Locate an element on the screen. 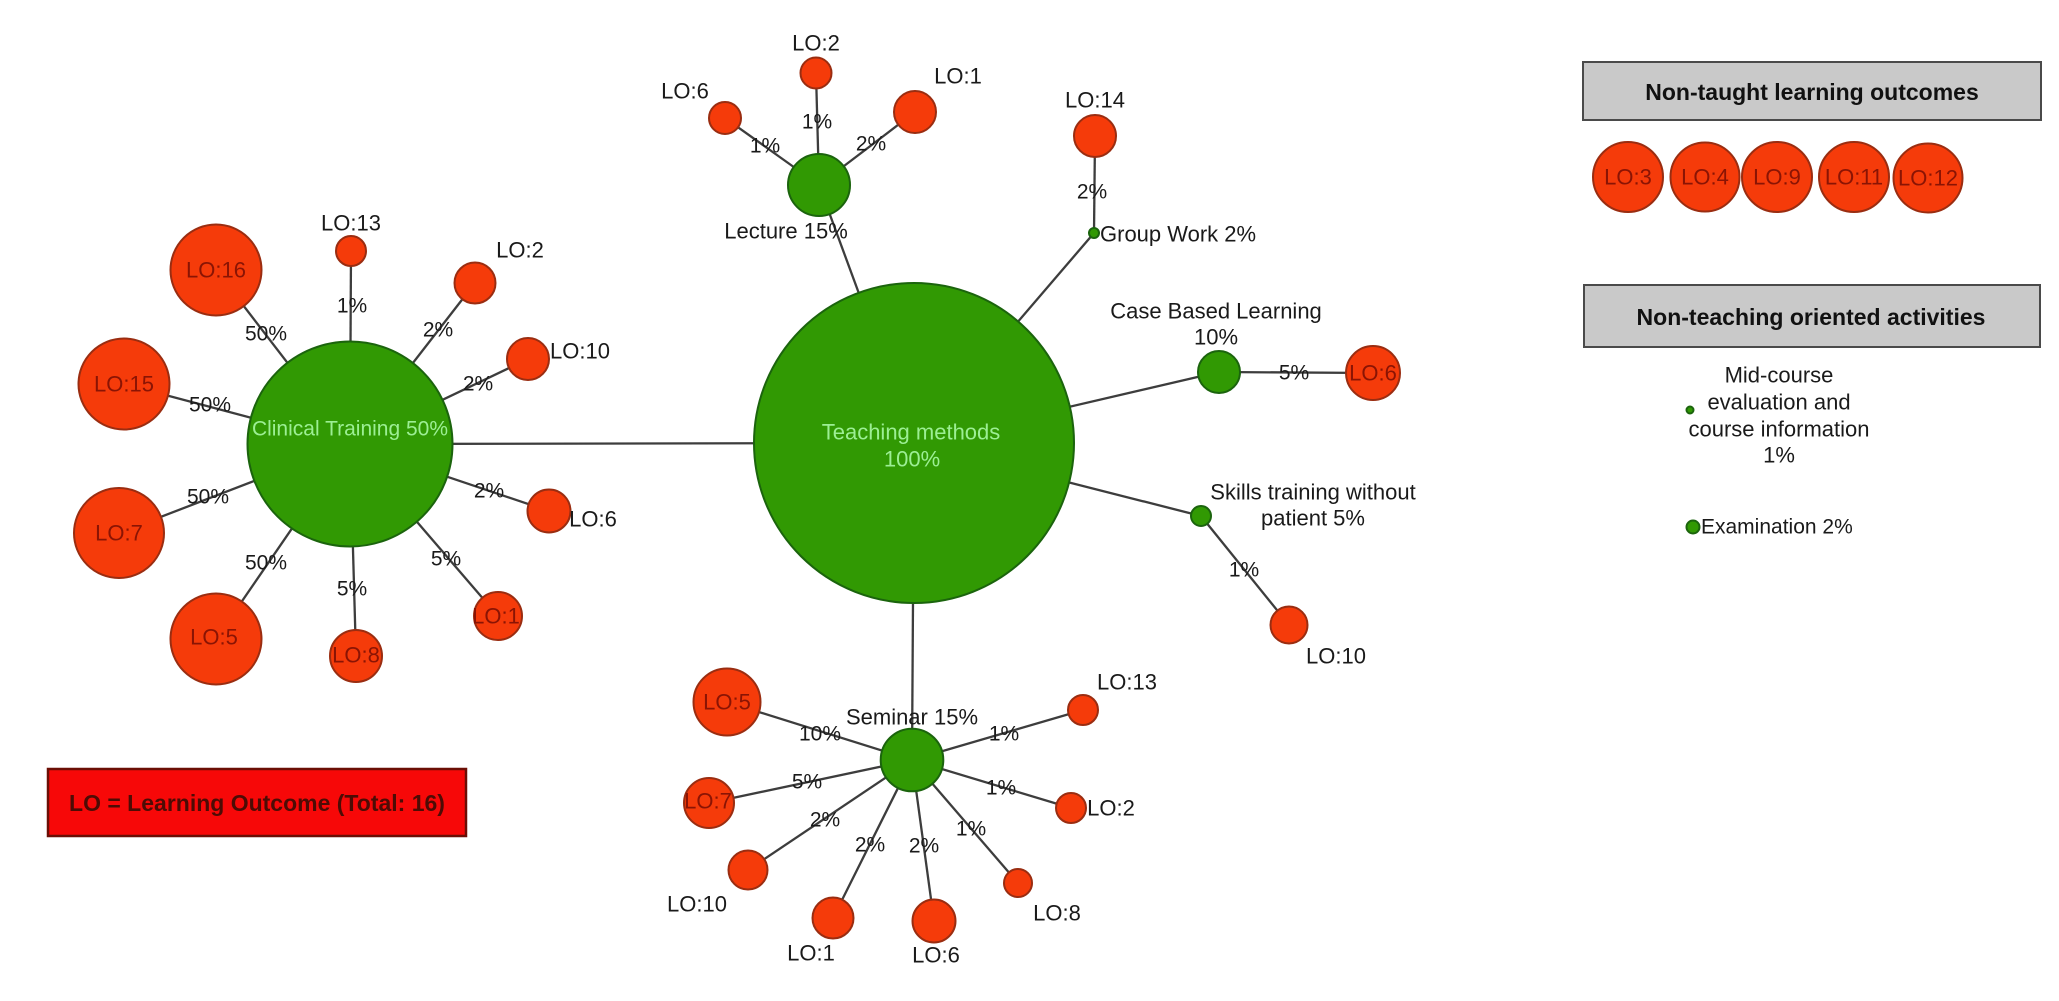 This screenshot has height=1001, width=2059. svg-text: evaluation and is located at coordinates (1778, 402).